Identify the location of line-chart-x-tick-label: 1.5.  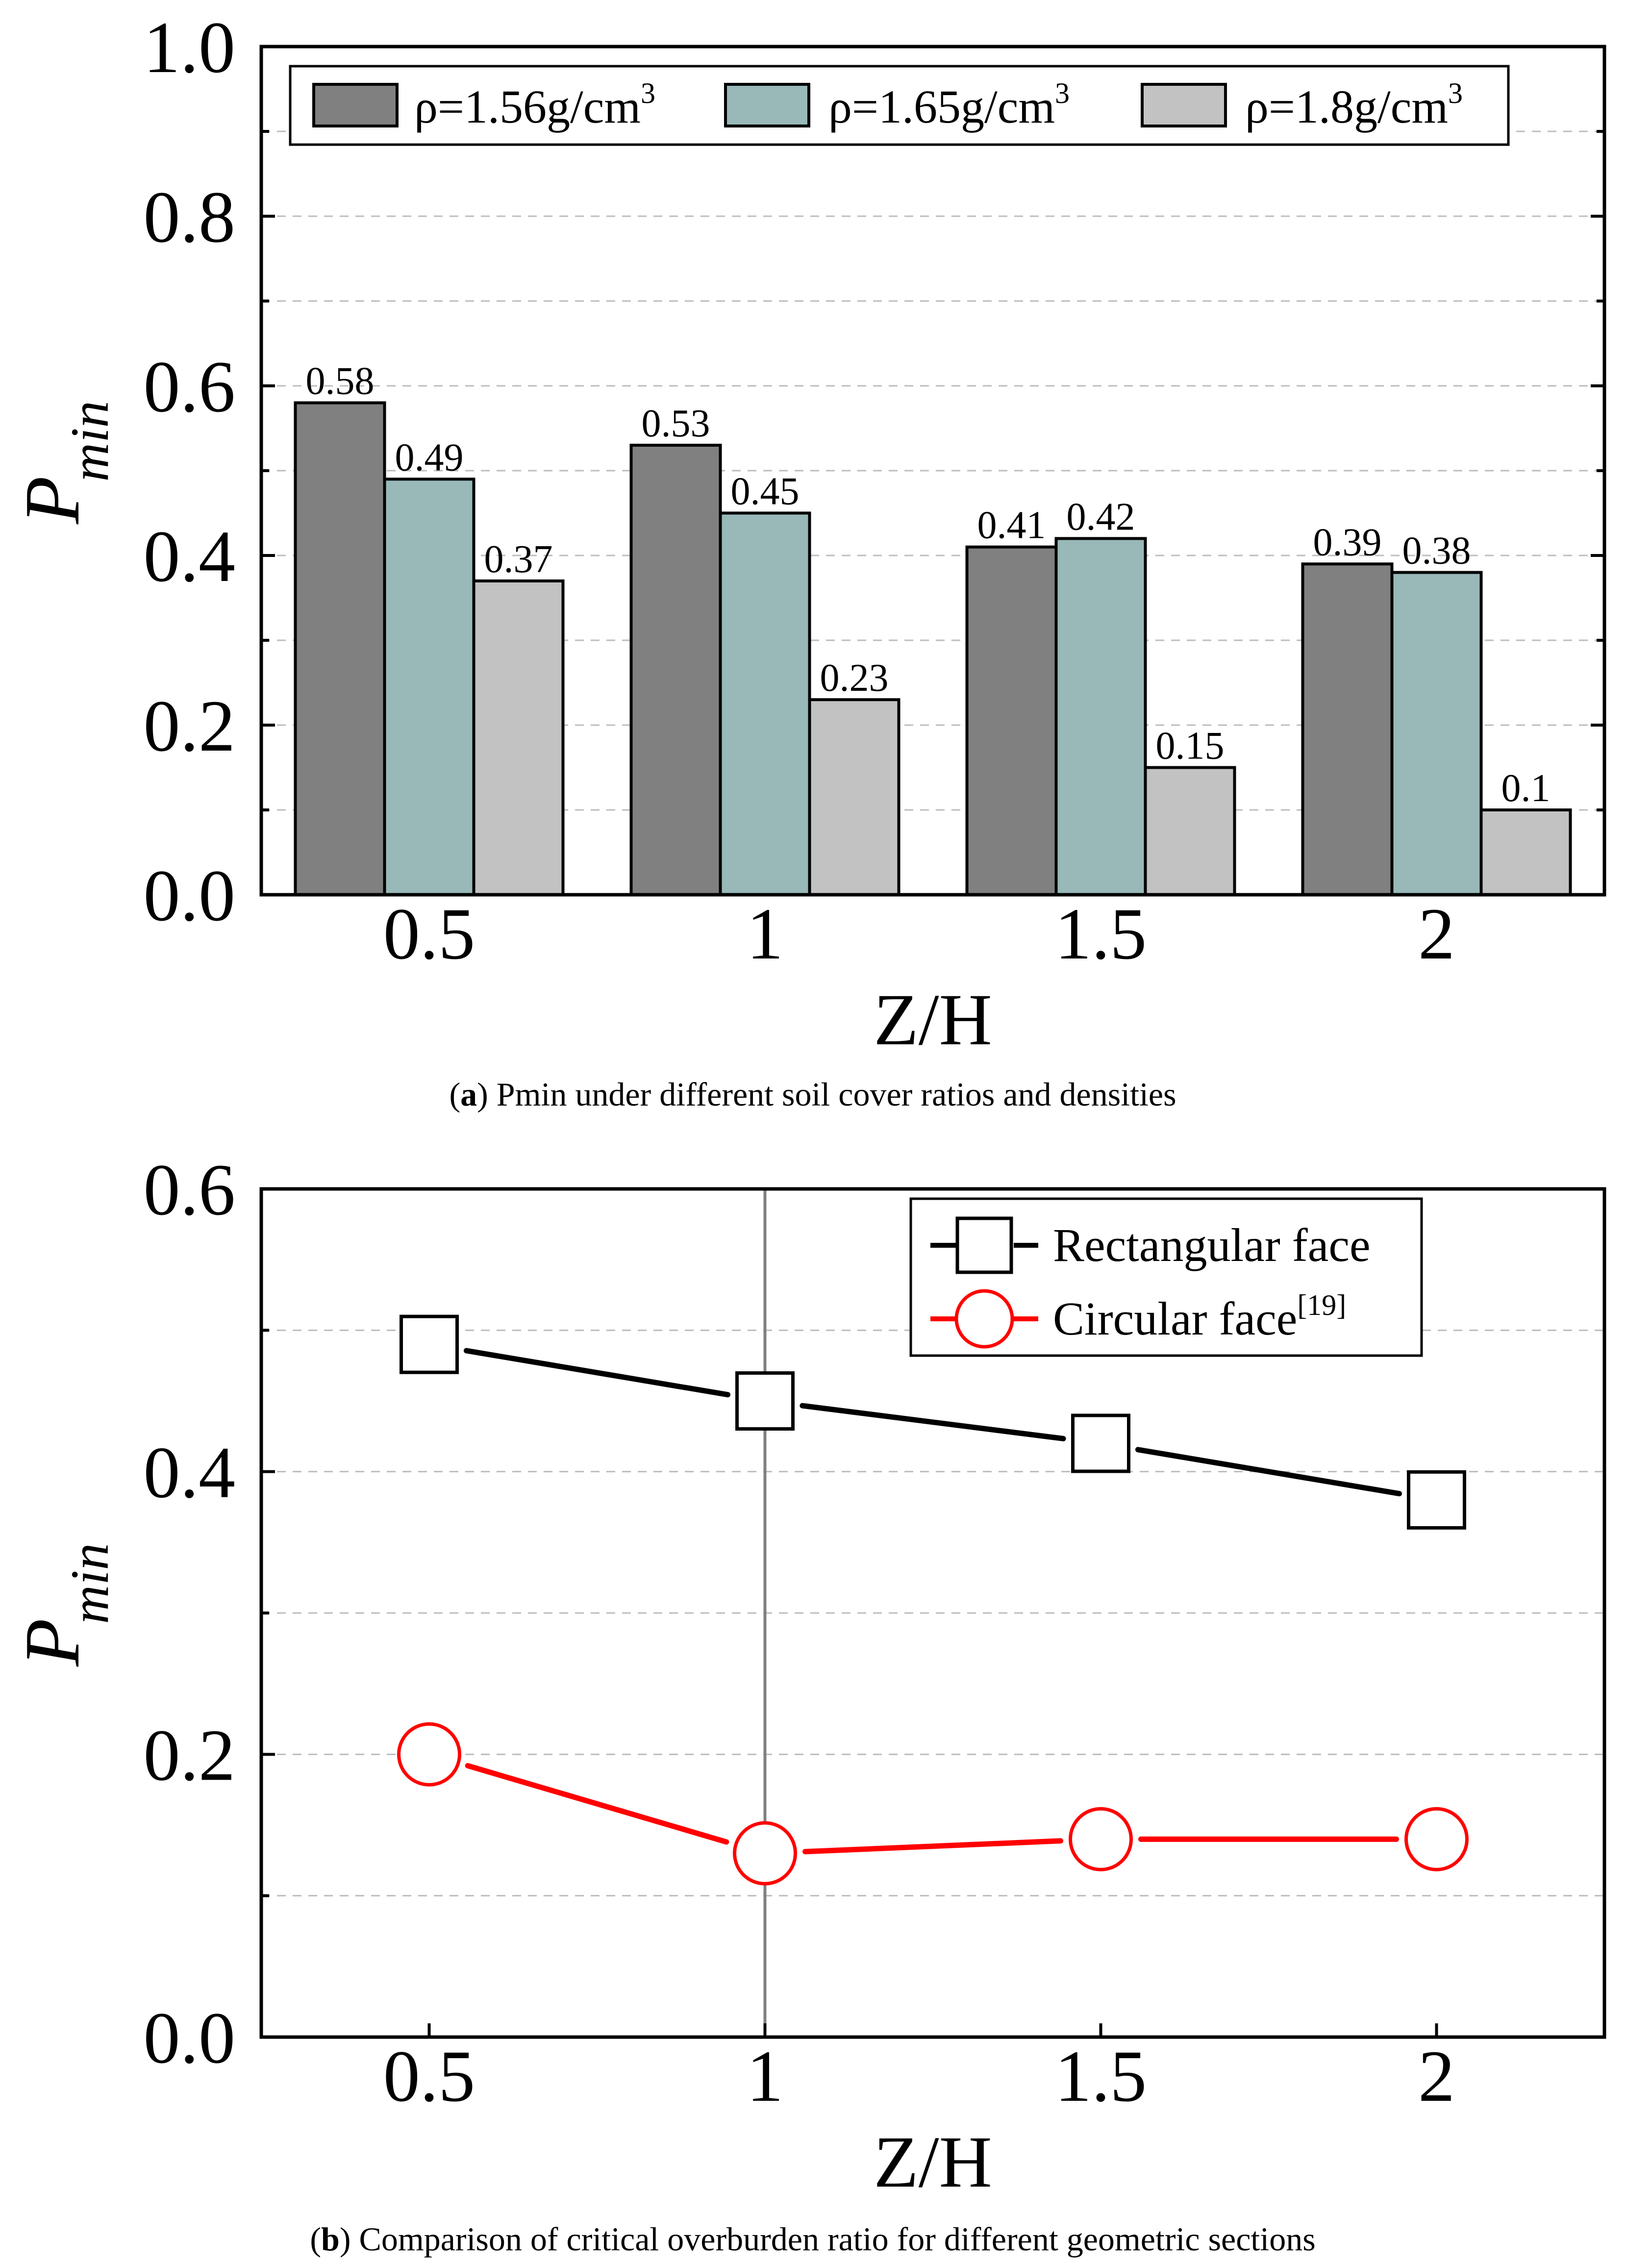
(1101, 2076).